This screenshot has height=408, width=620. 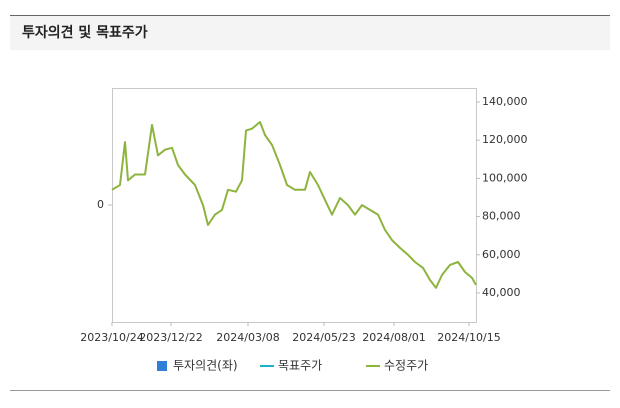 I want to click on y-tick-label: 0, so click(x=100, y=204).